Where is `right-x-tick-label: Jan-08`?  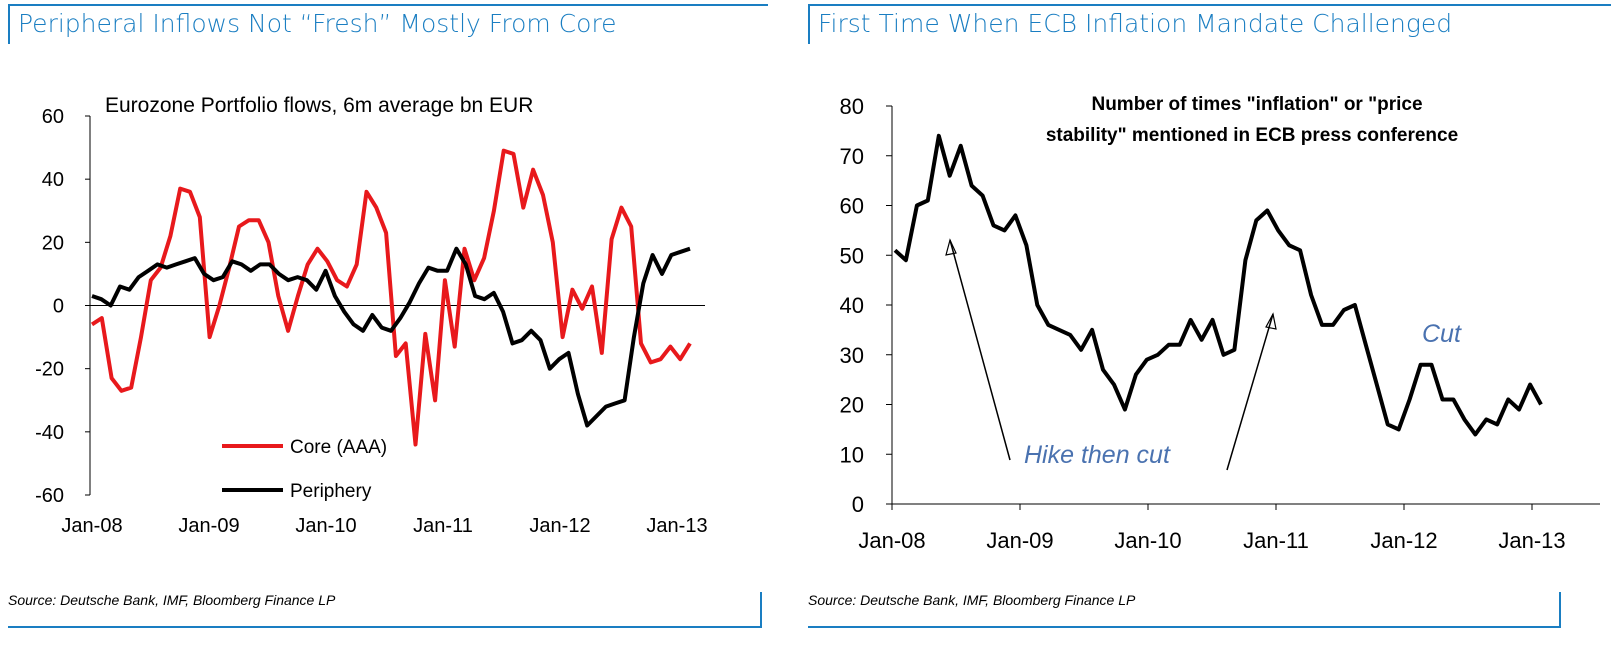
right-x-tick-label: Jan-08 is located at coordinates (891, 540).